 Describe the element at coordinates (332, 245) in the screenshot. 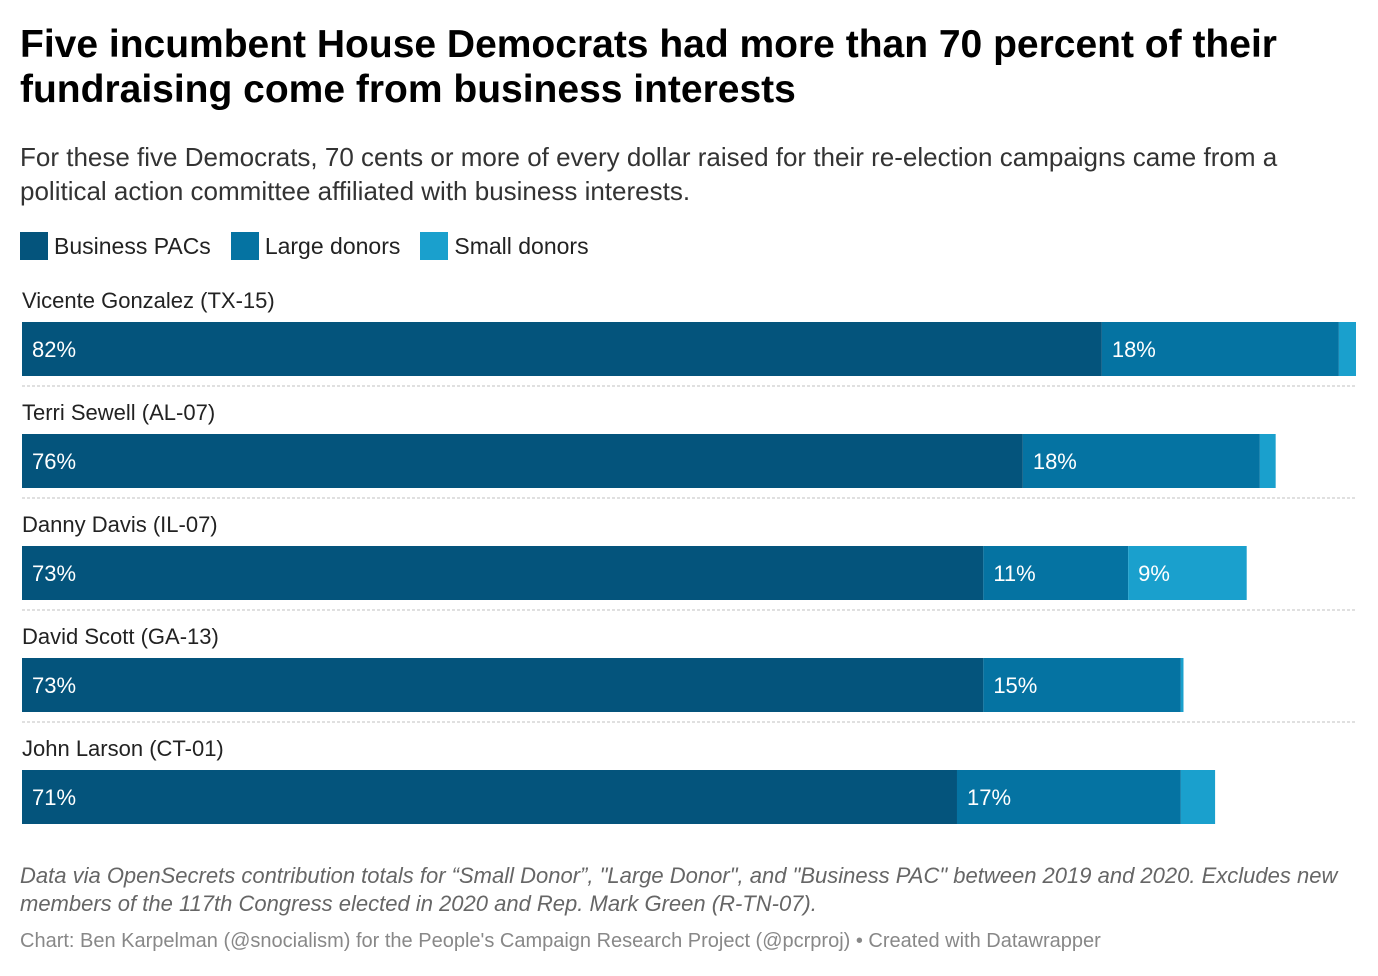

I see `legend-label-large-donors: Large donors` at that location.